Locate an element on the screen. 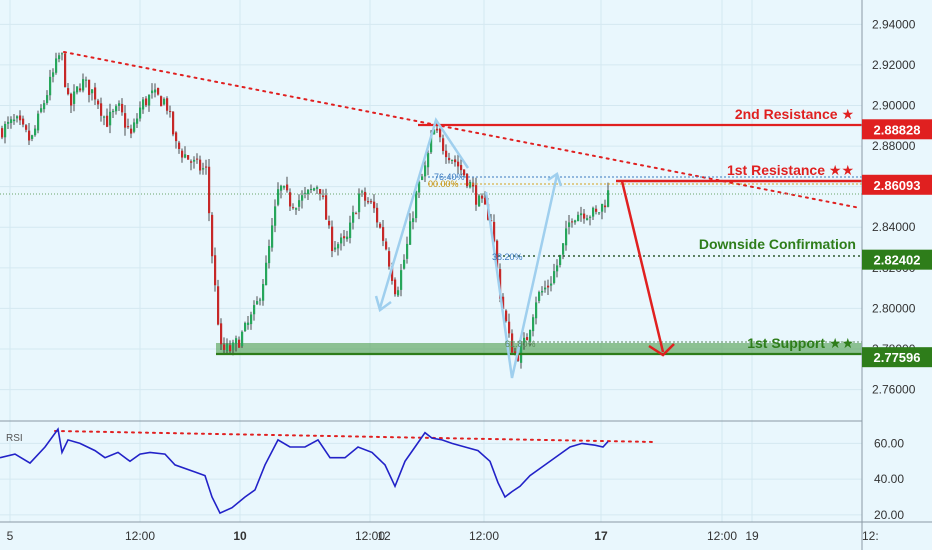  y-tick-label: 2.92000 is located at coordinates (894, 65).